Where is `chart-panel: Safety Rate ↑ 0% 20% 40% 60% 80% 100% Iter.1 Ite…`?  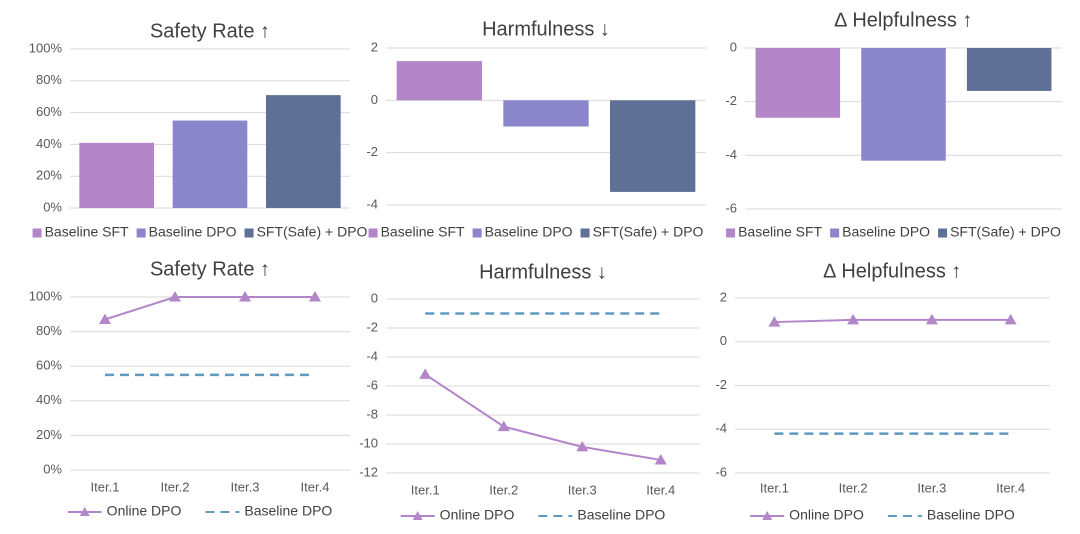 chart-panel: Safety Rate ↑ 0% 20% 40% 60% 80% 100% Iter.1 Ite… is located at coordinates (189, 388).